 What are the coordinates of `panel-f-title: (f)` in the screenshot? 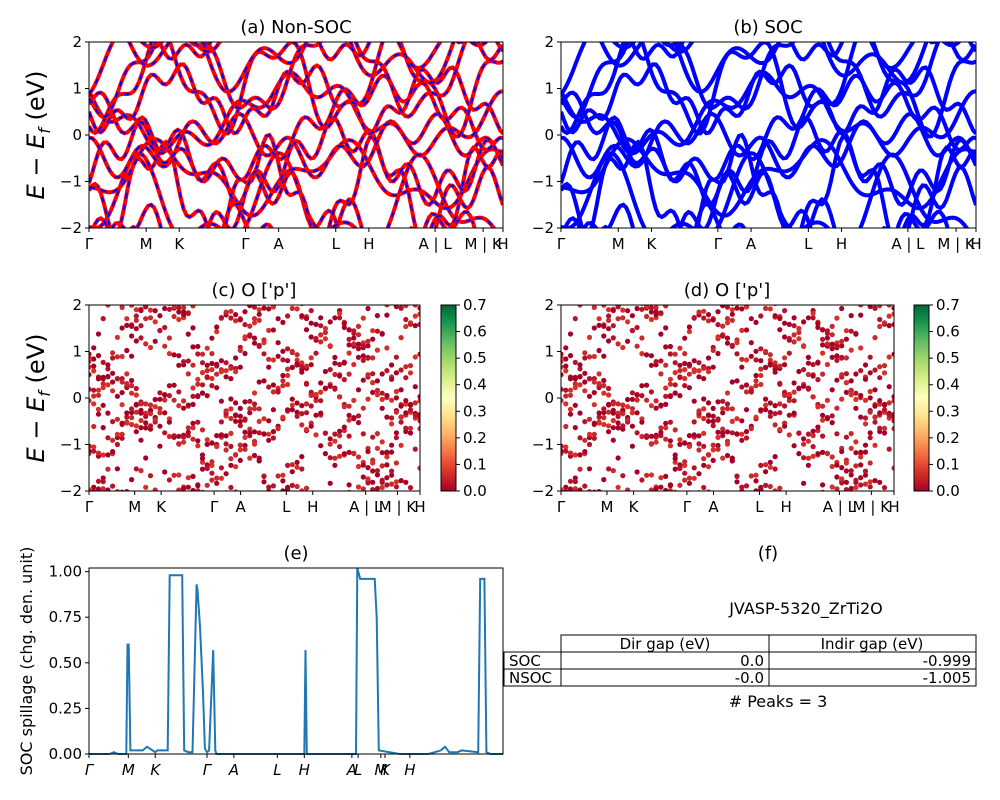 It's located at (768, 553).